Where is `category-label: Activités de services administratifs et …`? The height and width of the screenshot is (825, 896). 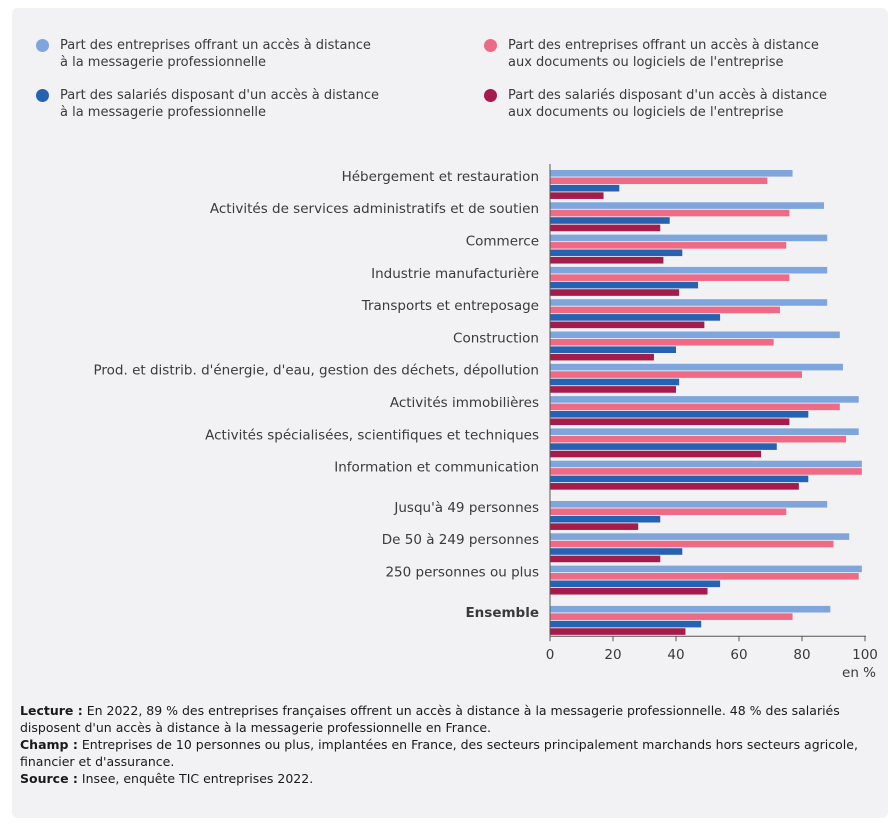
category-label: Activités de services administratifs et … is located at coordinates (374, 209).